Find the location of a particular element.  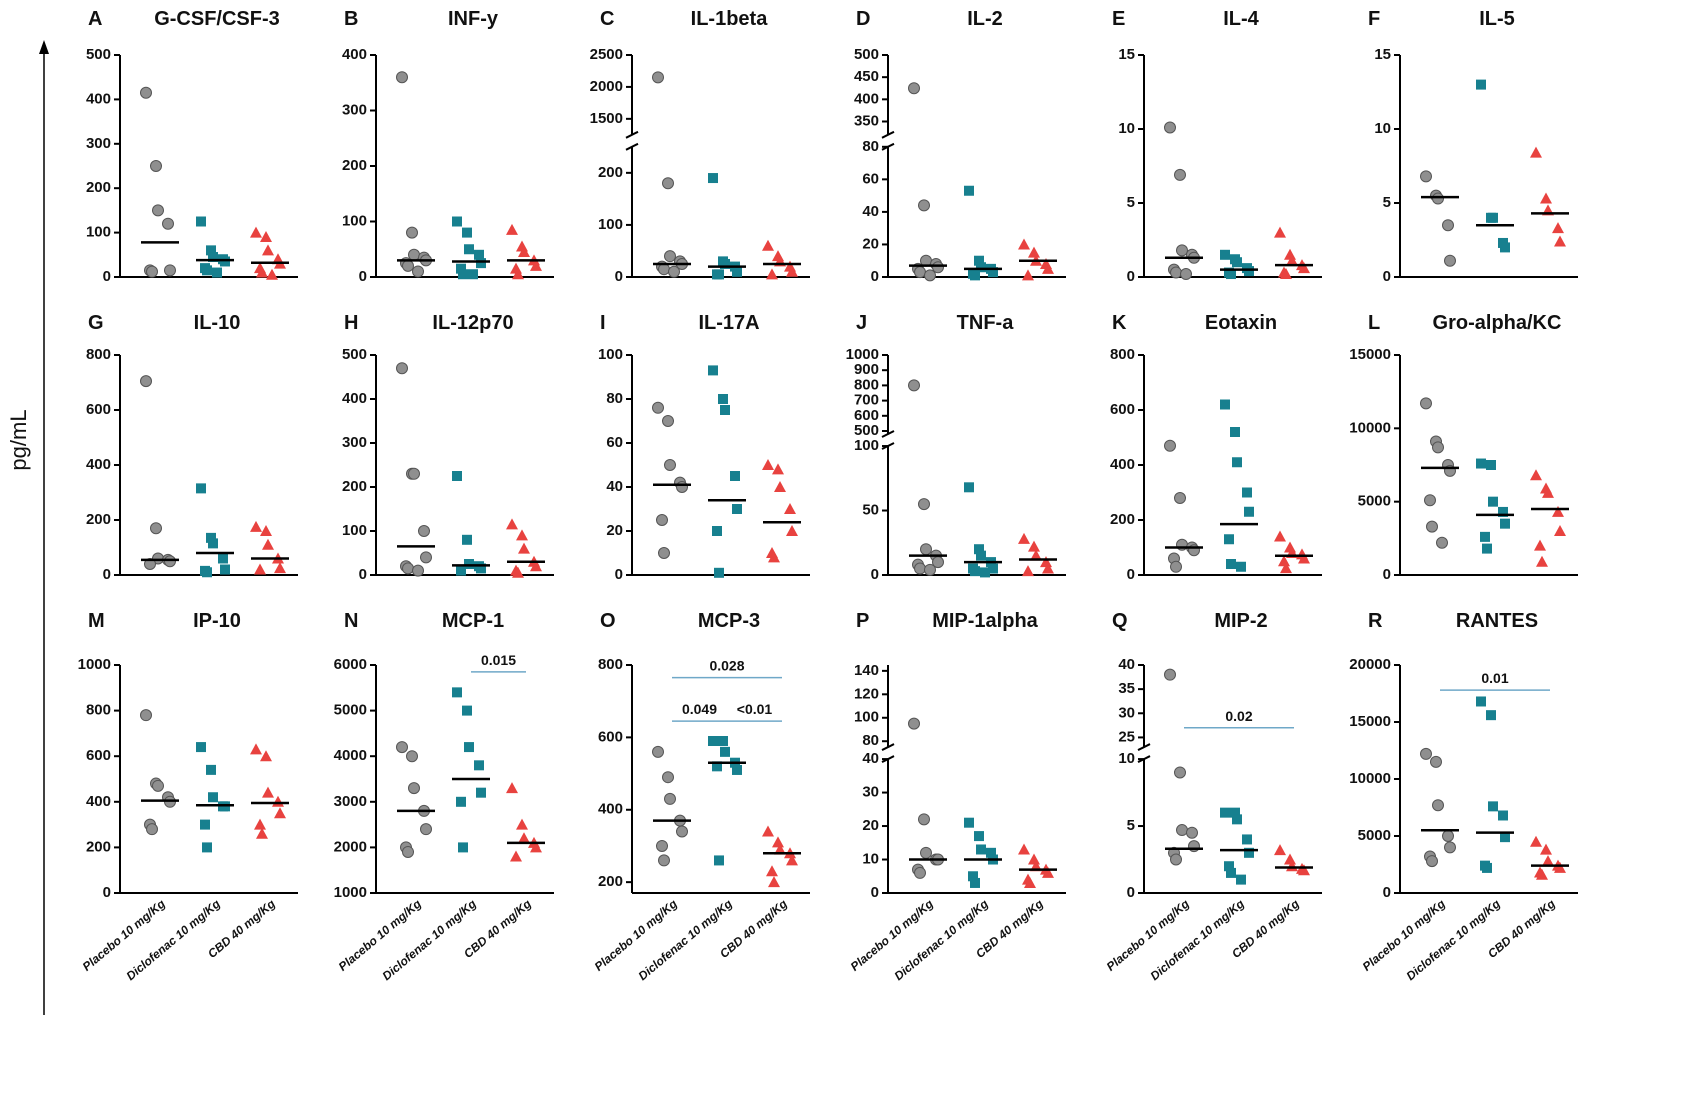

y-tick-label: 300 is located at coordinates (354, 109).